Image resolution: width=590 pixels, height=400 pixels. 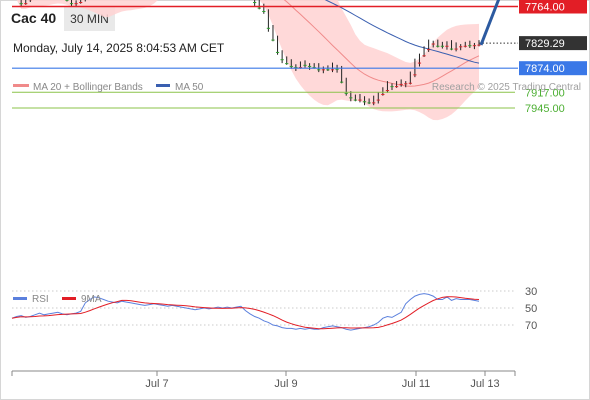 I want to click on rsi-ma9-line, so click(x=245, y=313).